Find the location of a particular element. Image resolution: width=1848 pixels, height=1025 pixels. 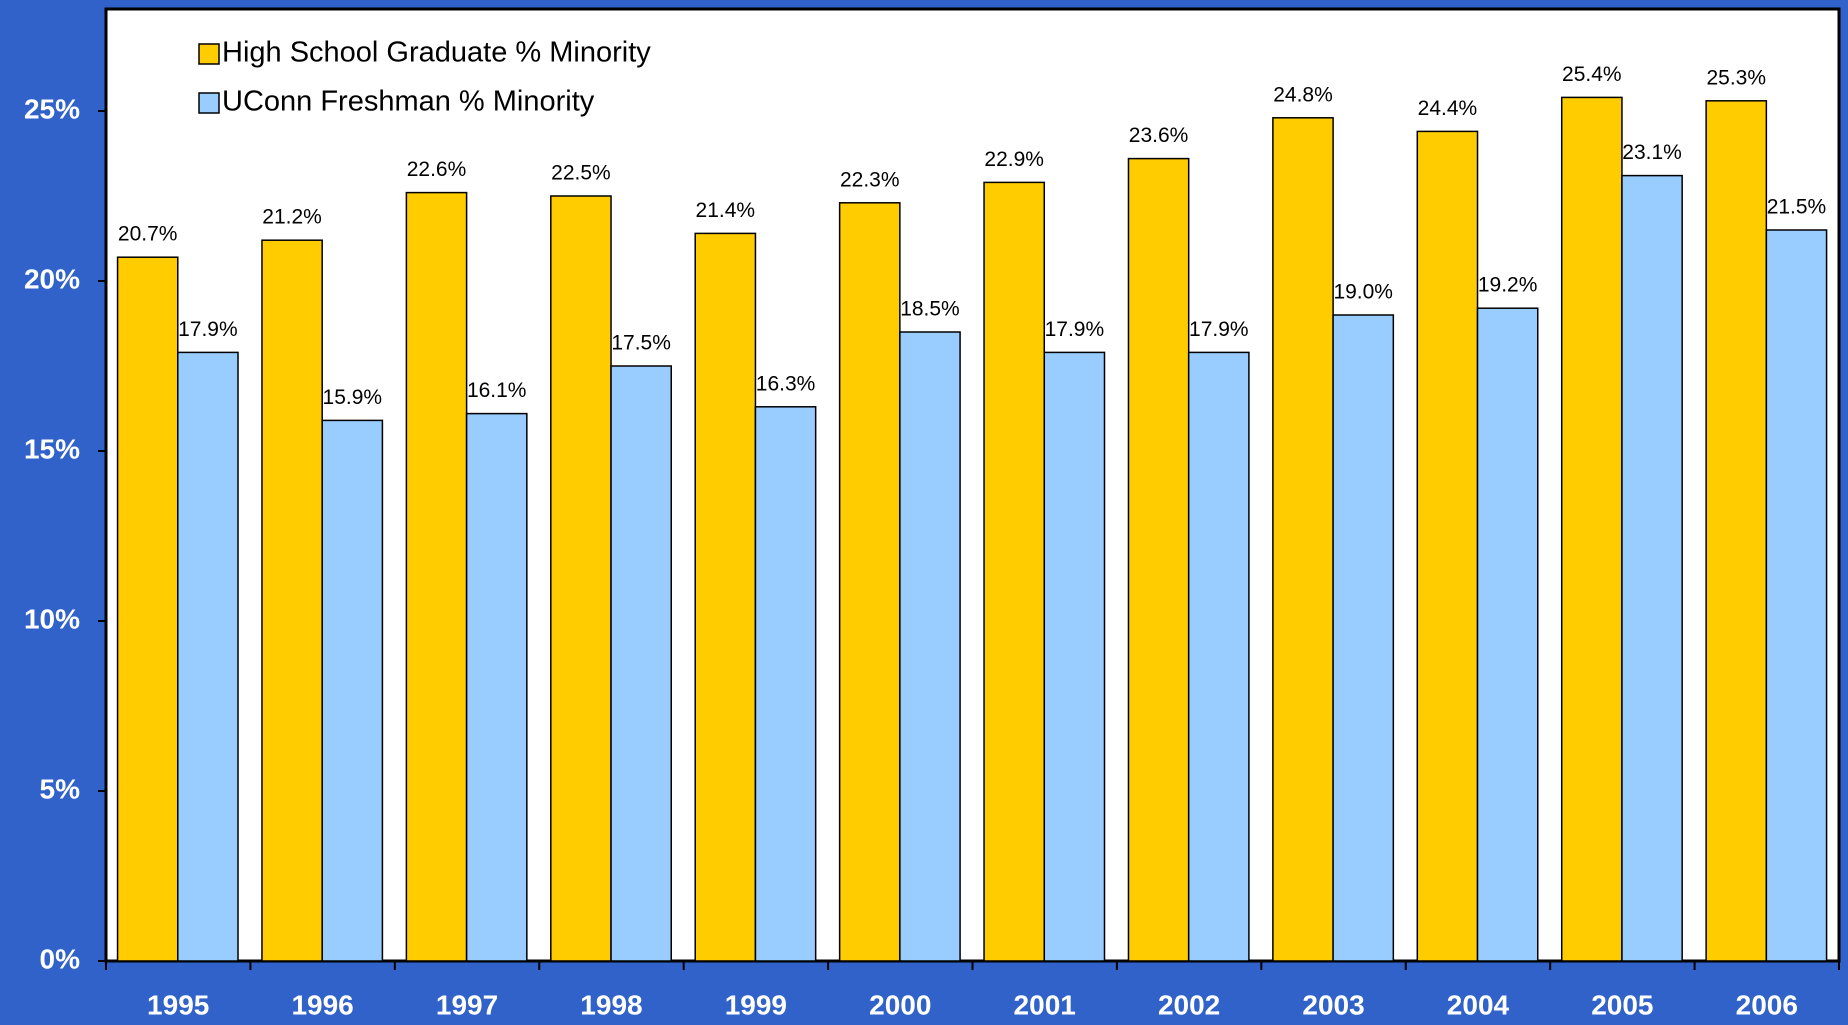

y-tick-label: 5% is located at coordinates (60, 788).